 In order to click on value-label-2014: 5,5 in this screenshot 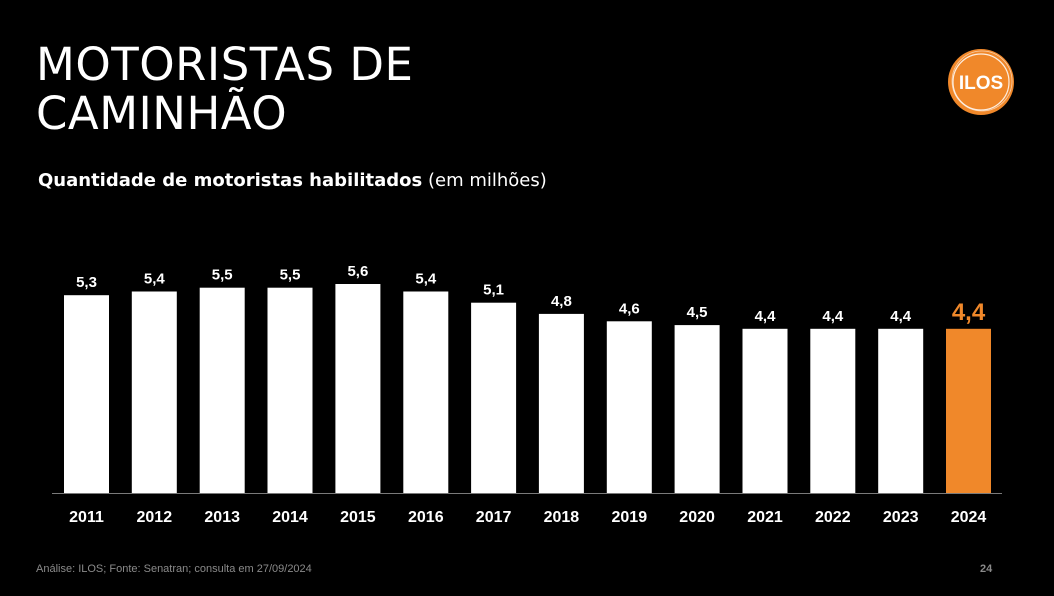, I will do `click(290, 275)`.